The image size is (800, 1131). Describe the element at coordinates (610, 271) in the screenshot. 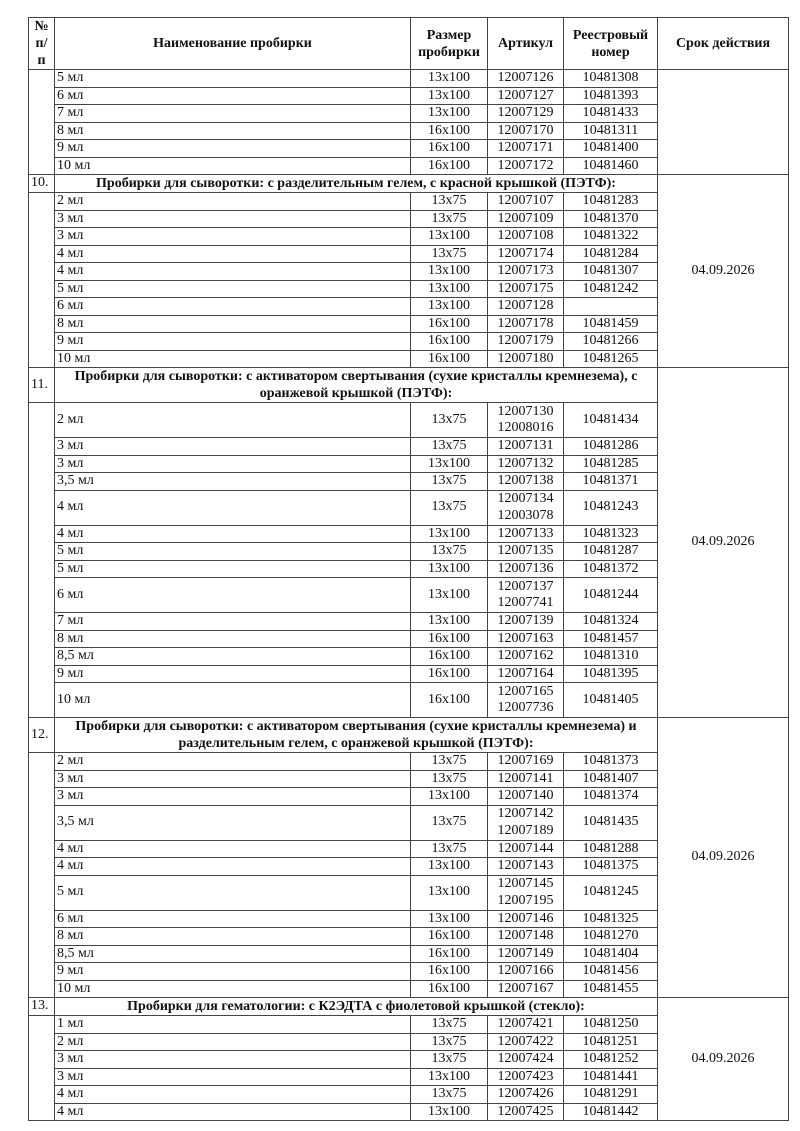

I see `registry-number: 10481307` at that location.